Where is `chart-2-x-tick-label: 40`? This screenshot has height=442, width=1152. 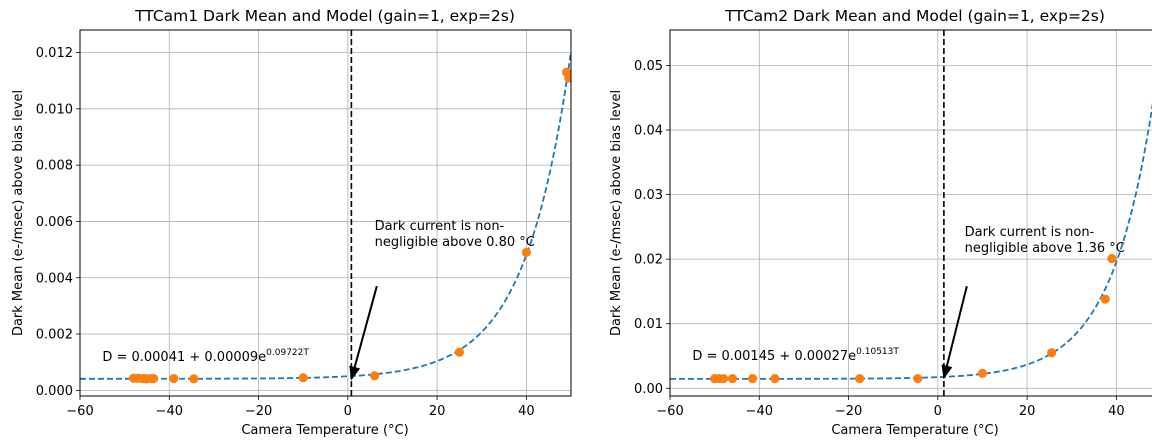 chart-2-x-tick-label: 40 is located at coordinates (1116, 411).